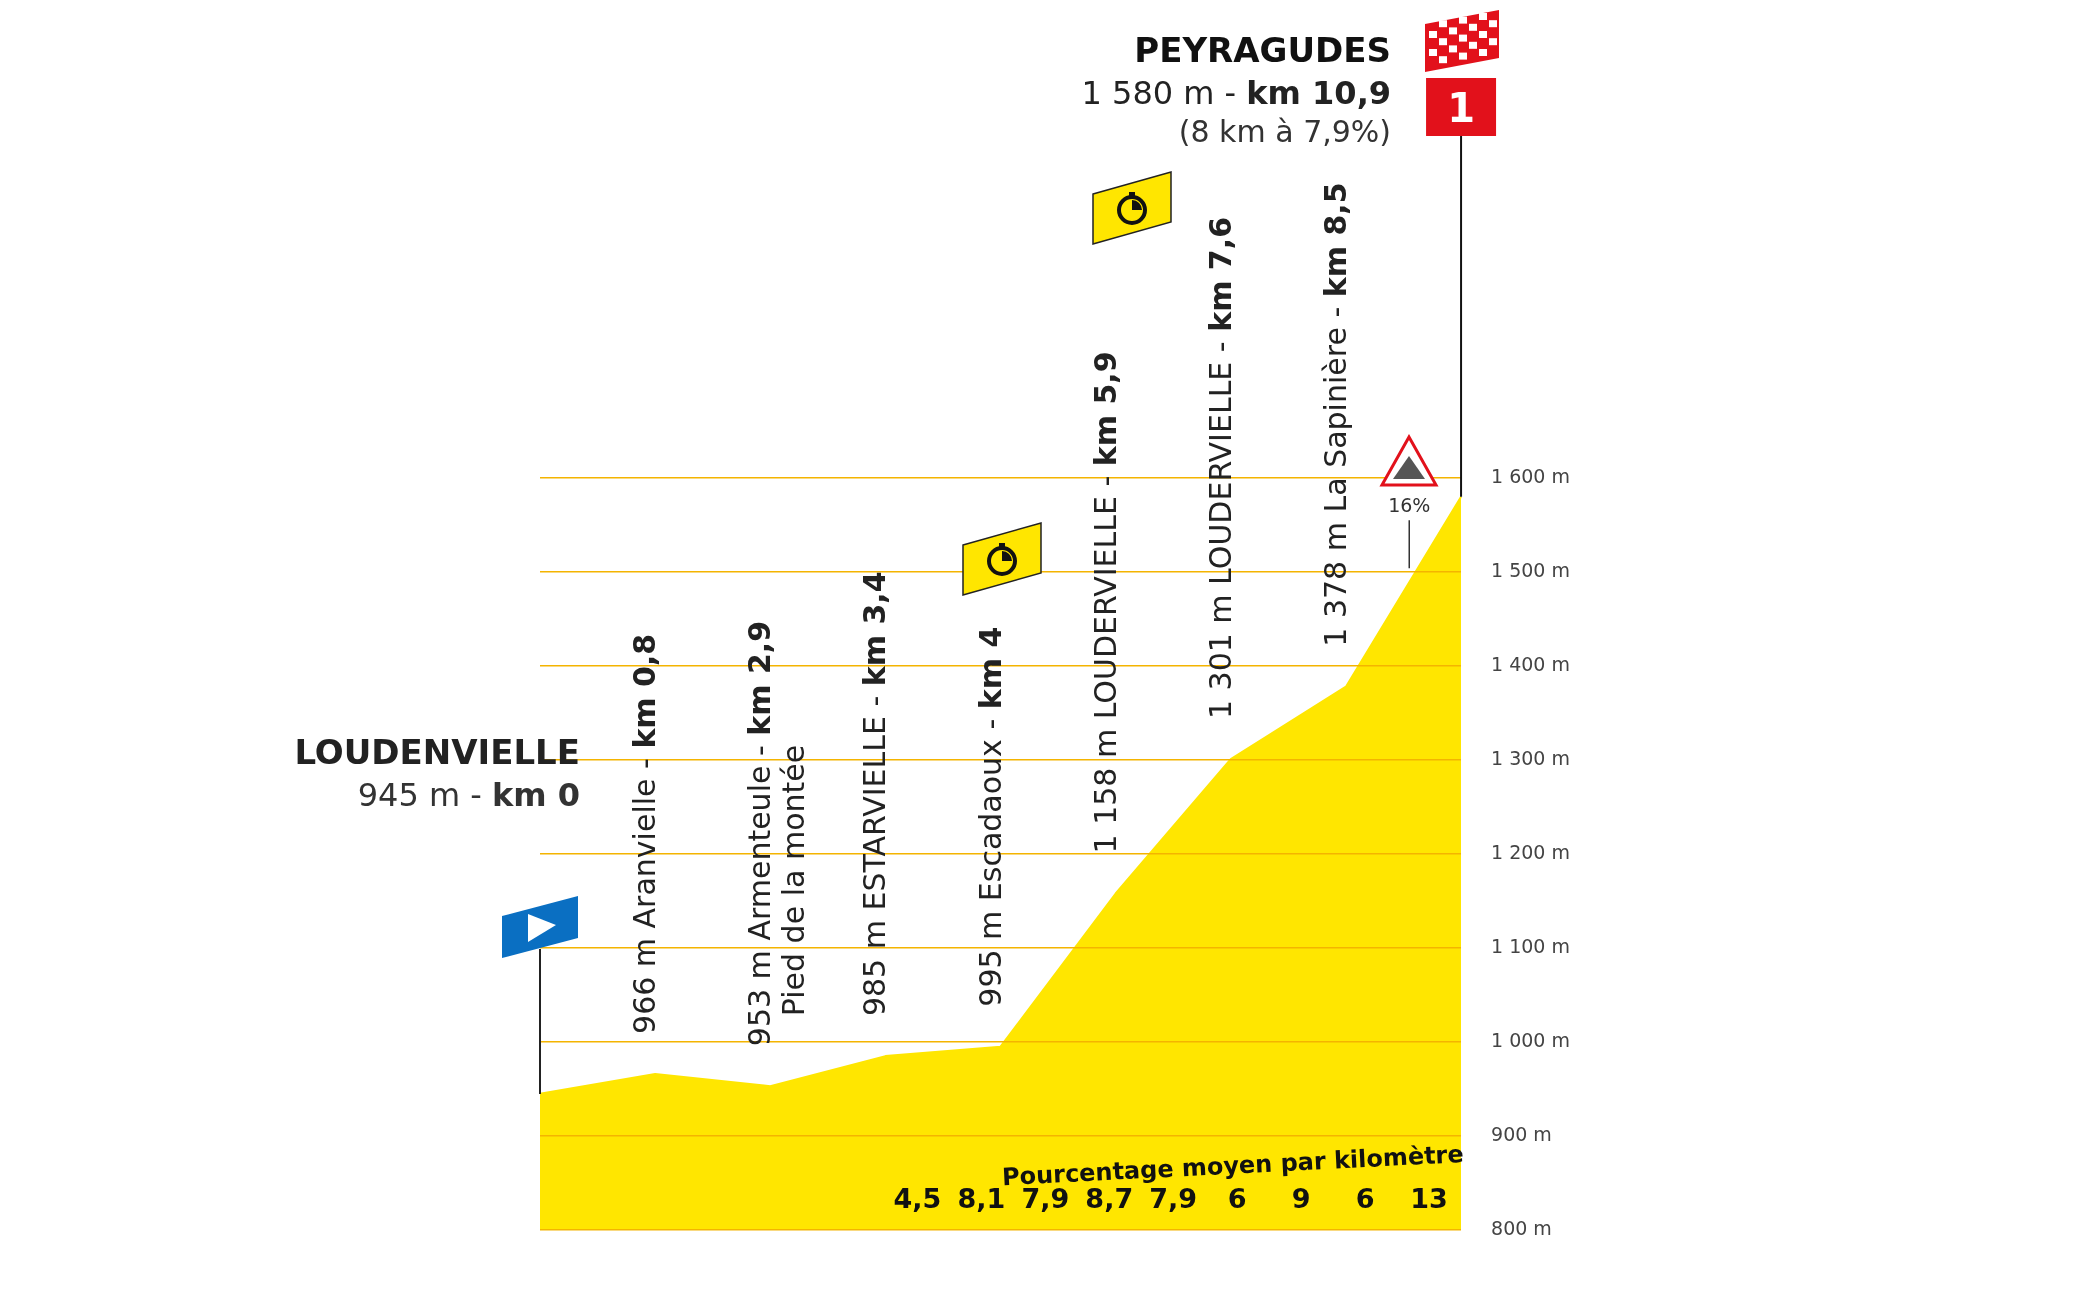 The width and height of the screenshot is (2080, 1302). Describe the element at coordinates (1173, 1198) in the screenshot. I see `annotation: 7,9` at that location.